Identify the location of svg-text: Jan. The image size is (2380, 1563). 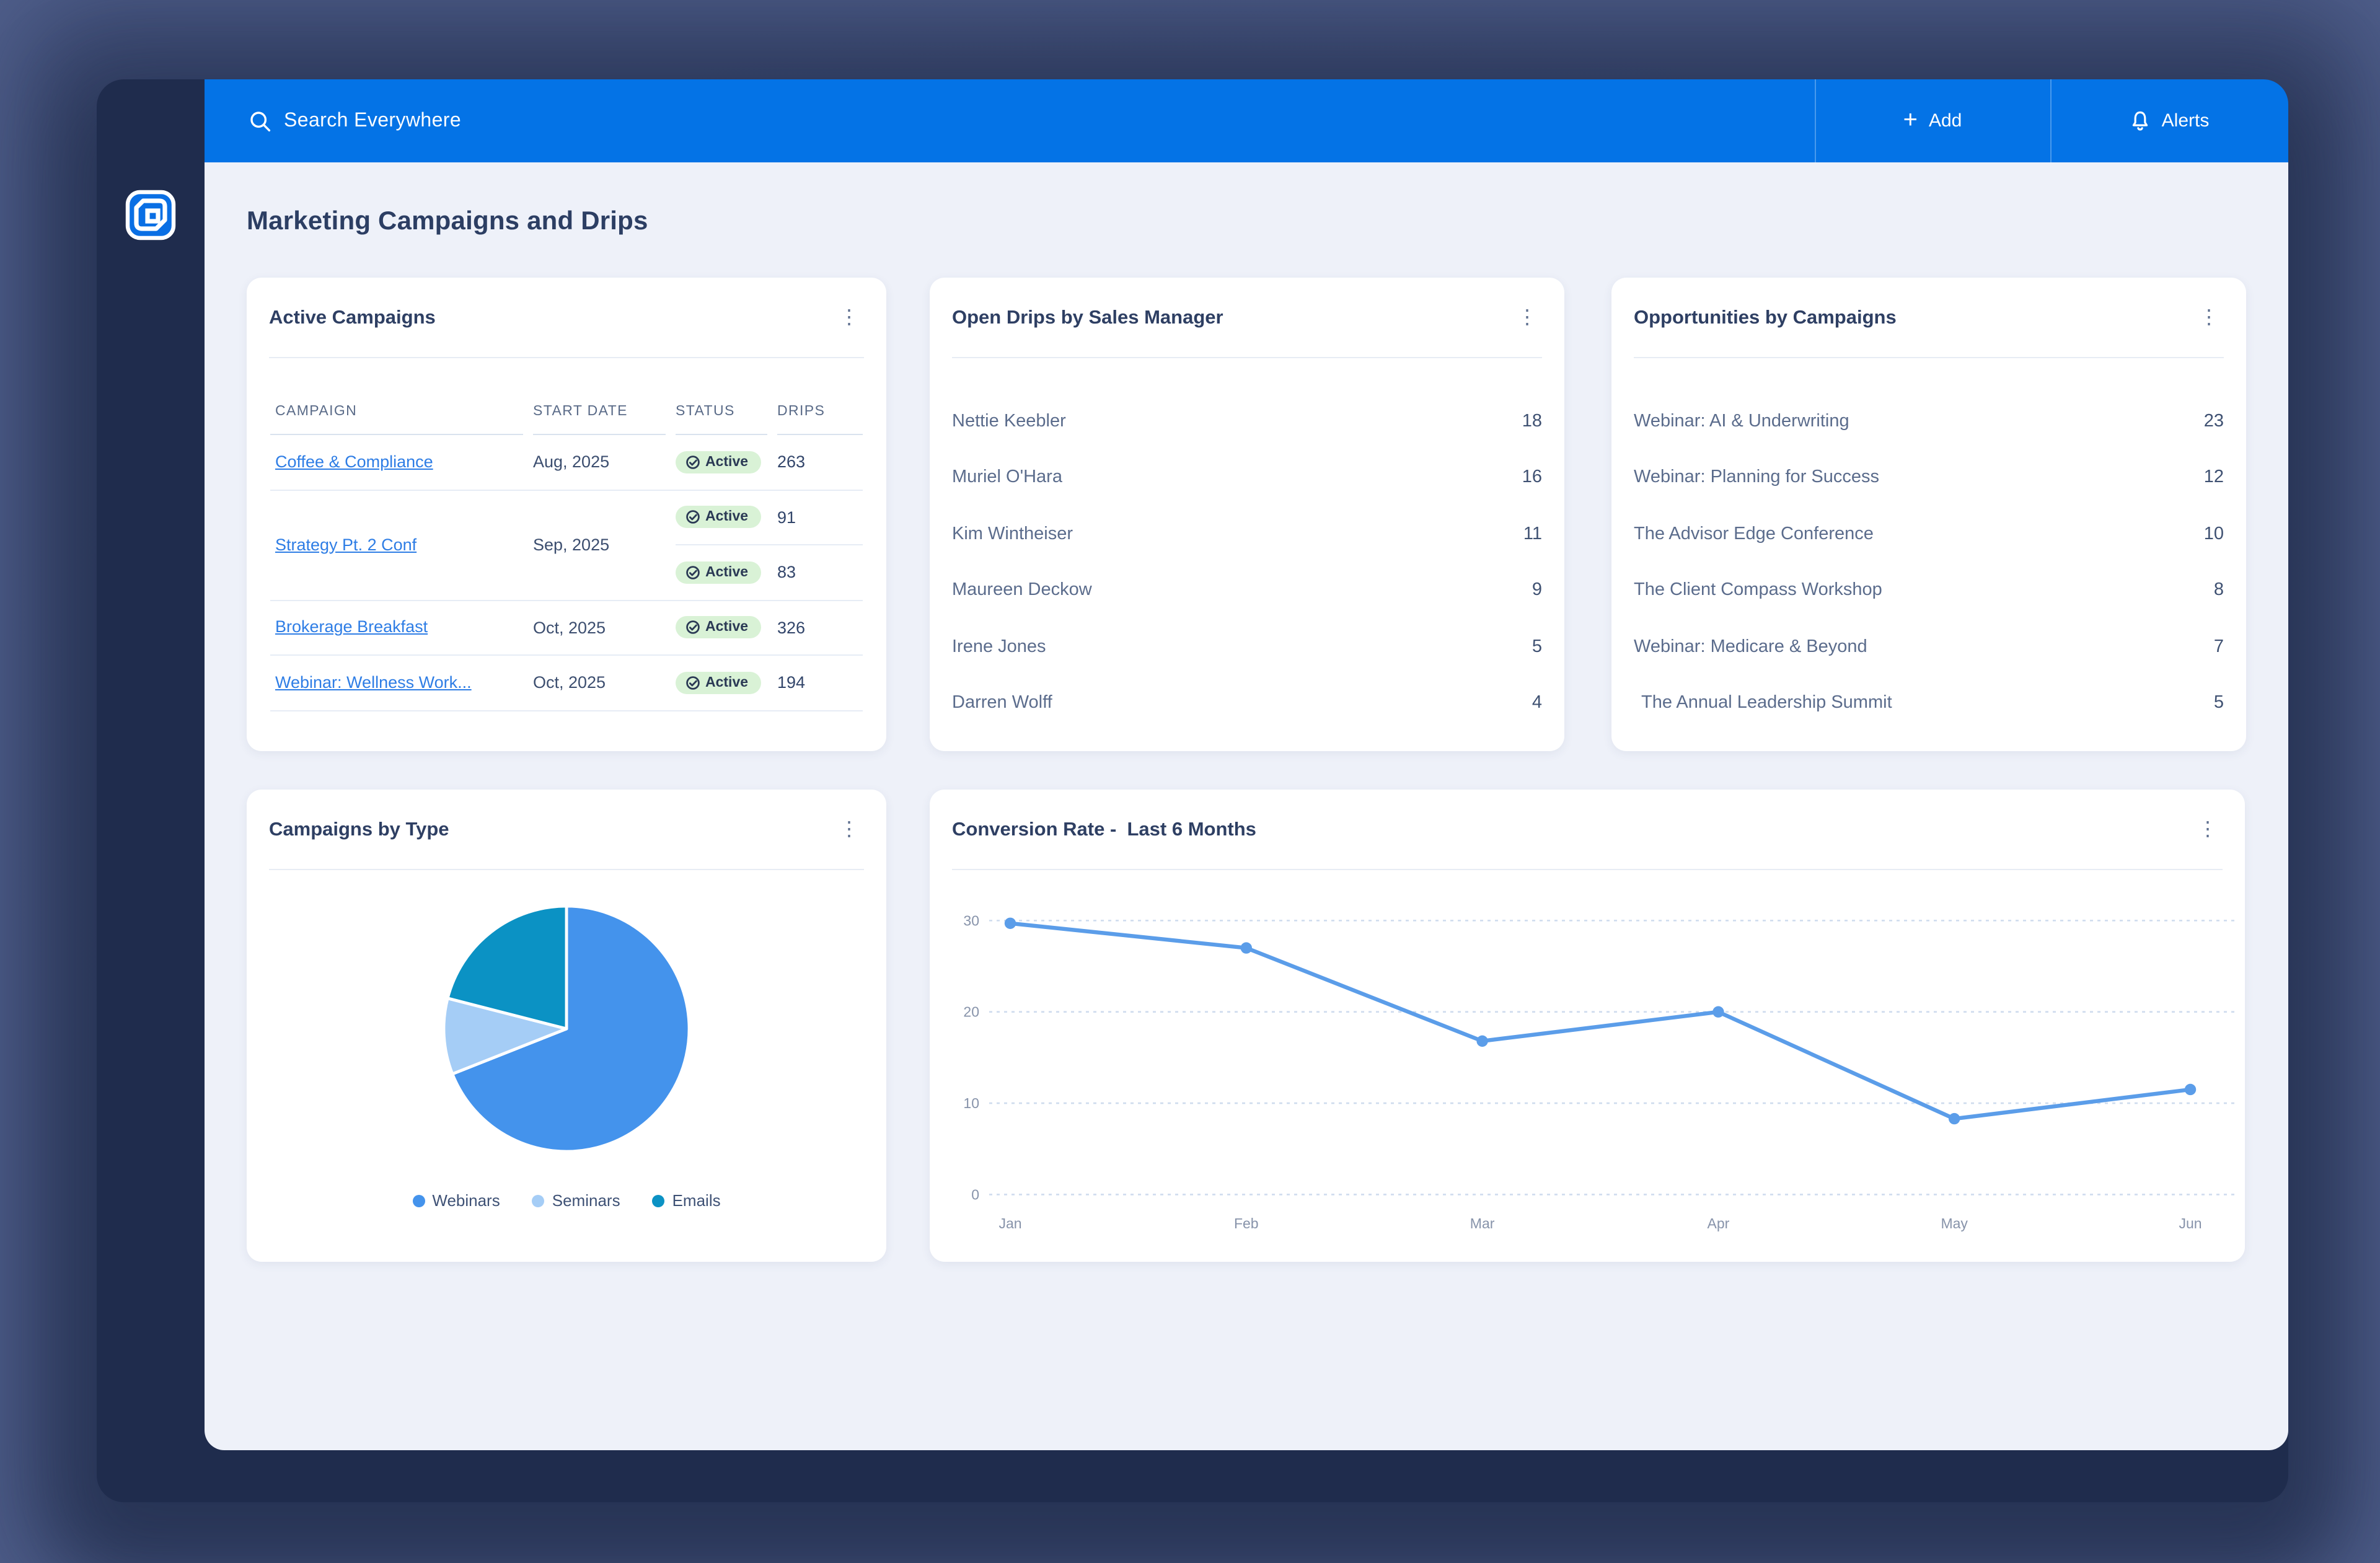
(1009, 1223).